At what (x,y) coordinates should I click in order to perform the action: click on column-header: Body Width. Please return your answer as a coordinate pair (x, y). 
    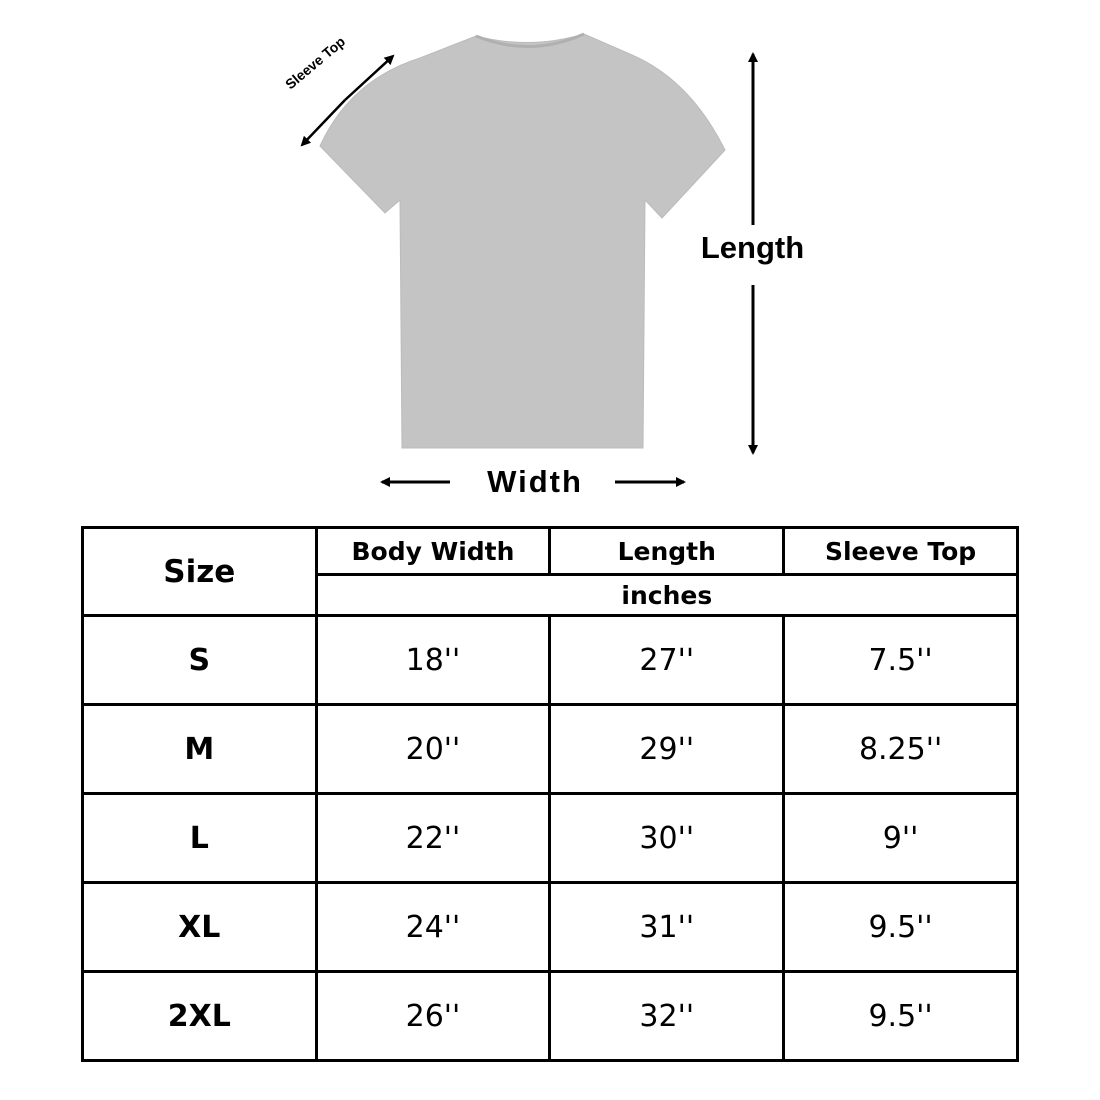
    Looking at the image, I should click on (433, 551).